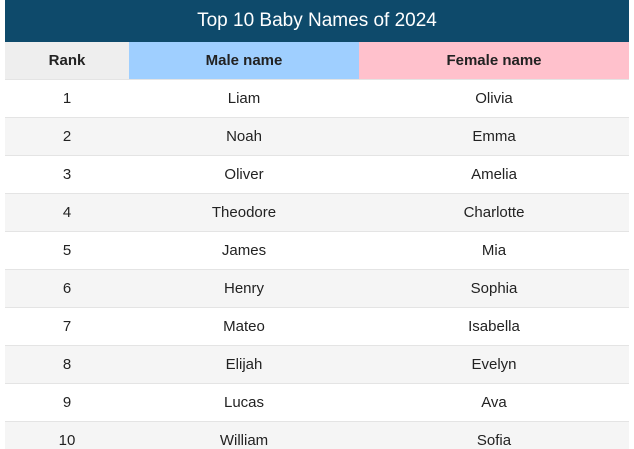  Describe the element at coordinates (244, 61) in the screenshot. I see `male-name-column-header: Male name` at that location.